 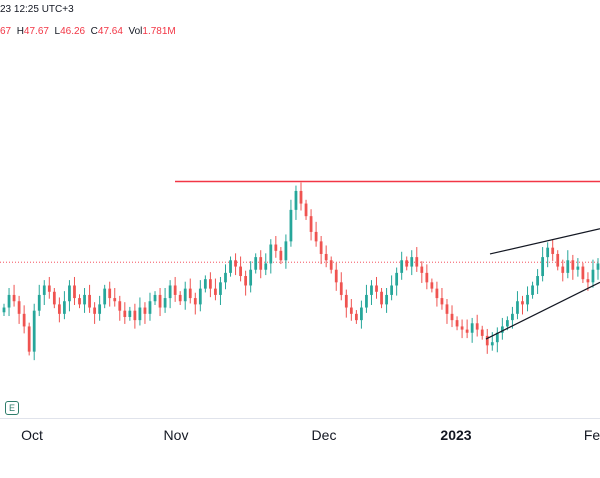 What do you see at coordinates (300, 448) in the screenshot?
I see `time-axis: Oct Nov Dec 2023 Fe` at bounding box center [300, 448].